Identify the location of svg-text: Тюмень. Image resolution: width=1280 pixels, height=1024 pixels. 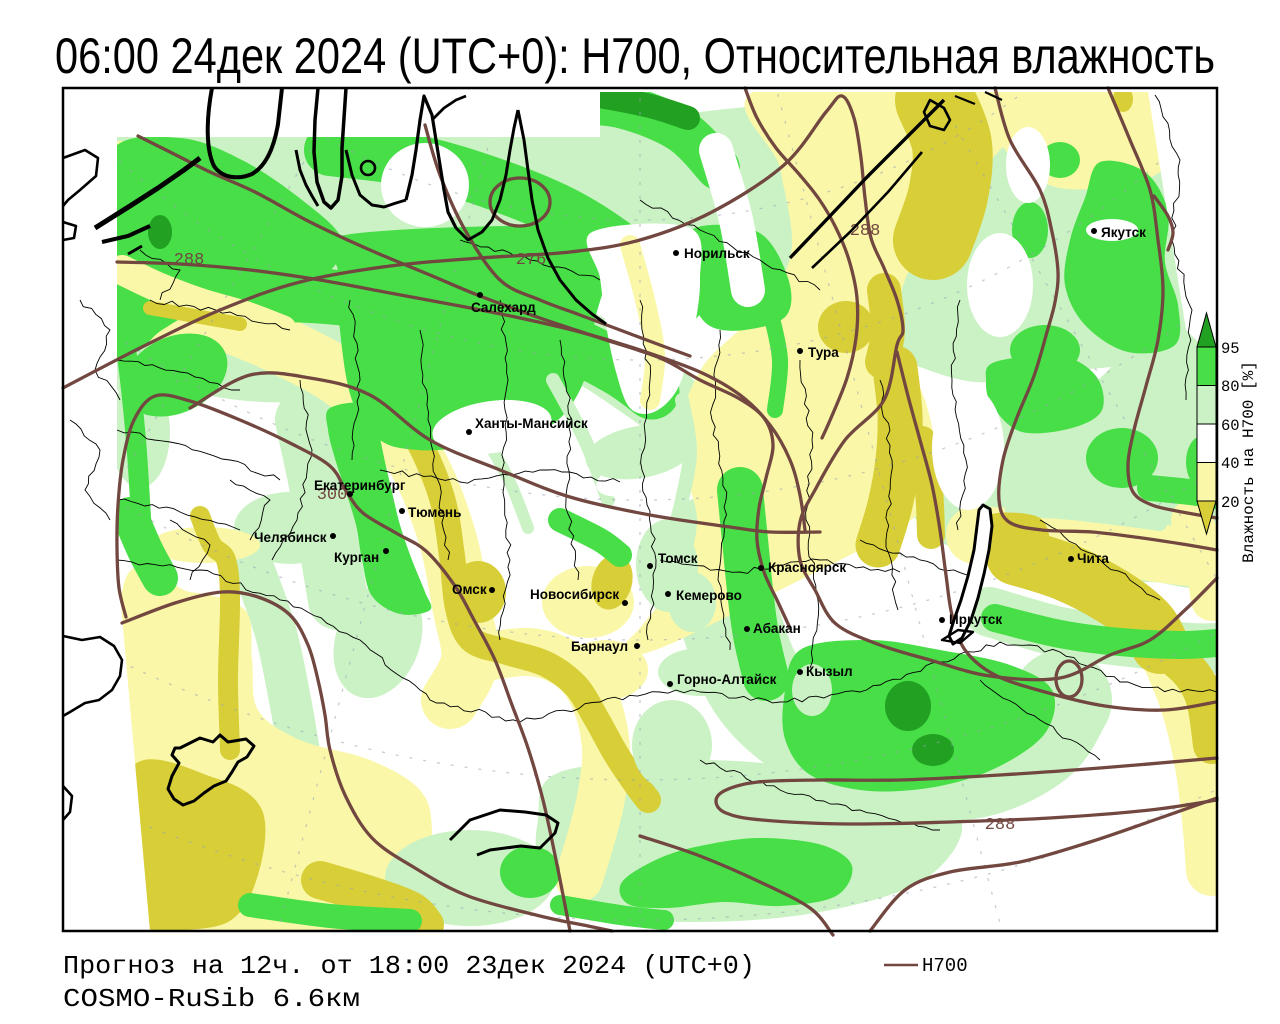
(434, 512).